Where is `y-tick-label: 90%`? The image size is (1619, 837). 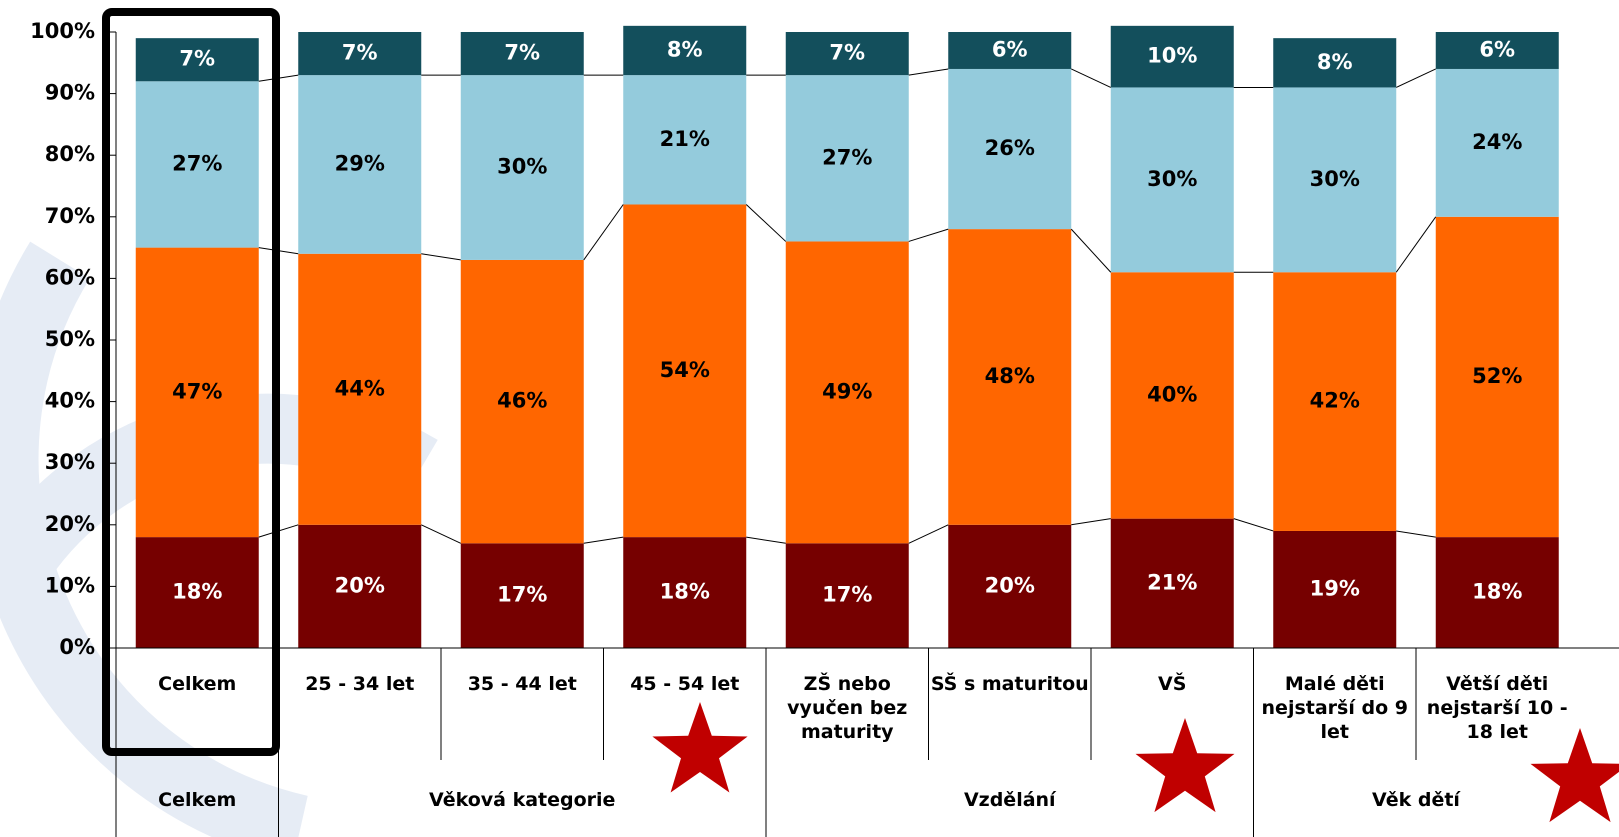 y-tick-label: 90% is located at coordinates (70, 93).